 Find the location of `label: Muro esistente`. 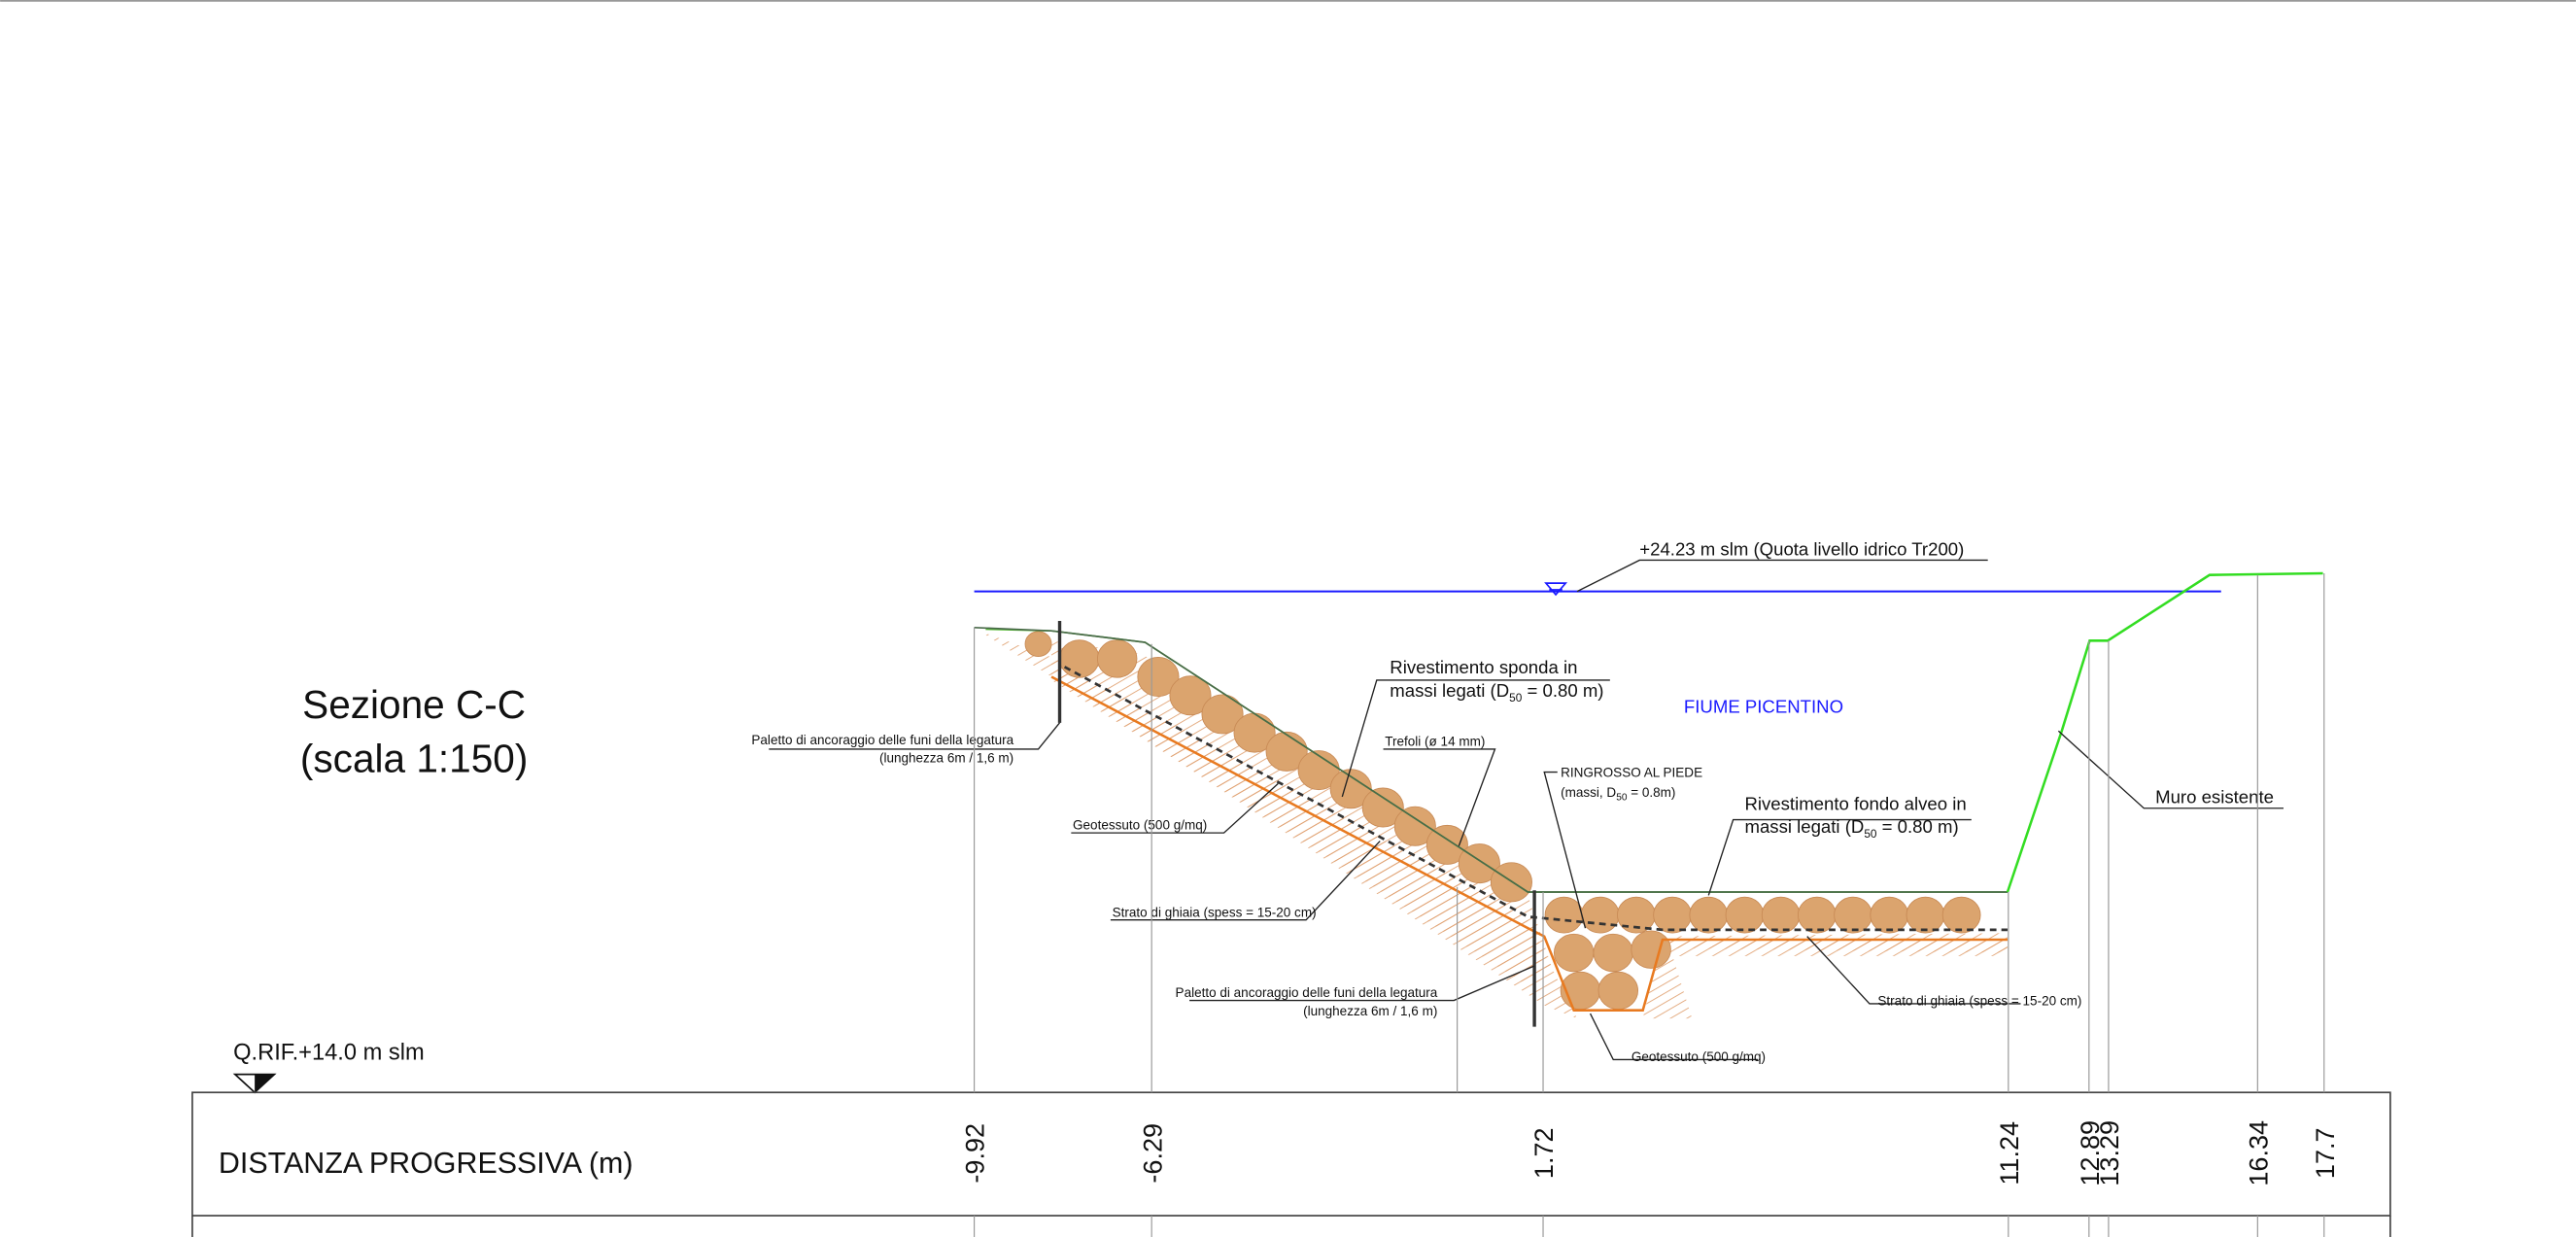

label: Muro esistente is located at coordinates (2214, 797).